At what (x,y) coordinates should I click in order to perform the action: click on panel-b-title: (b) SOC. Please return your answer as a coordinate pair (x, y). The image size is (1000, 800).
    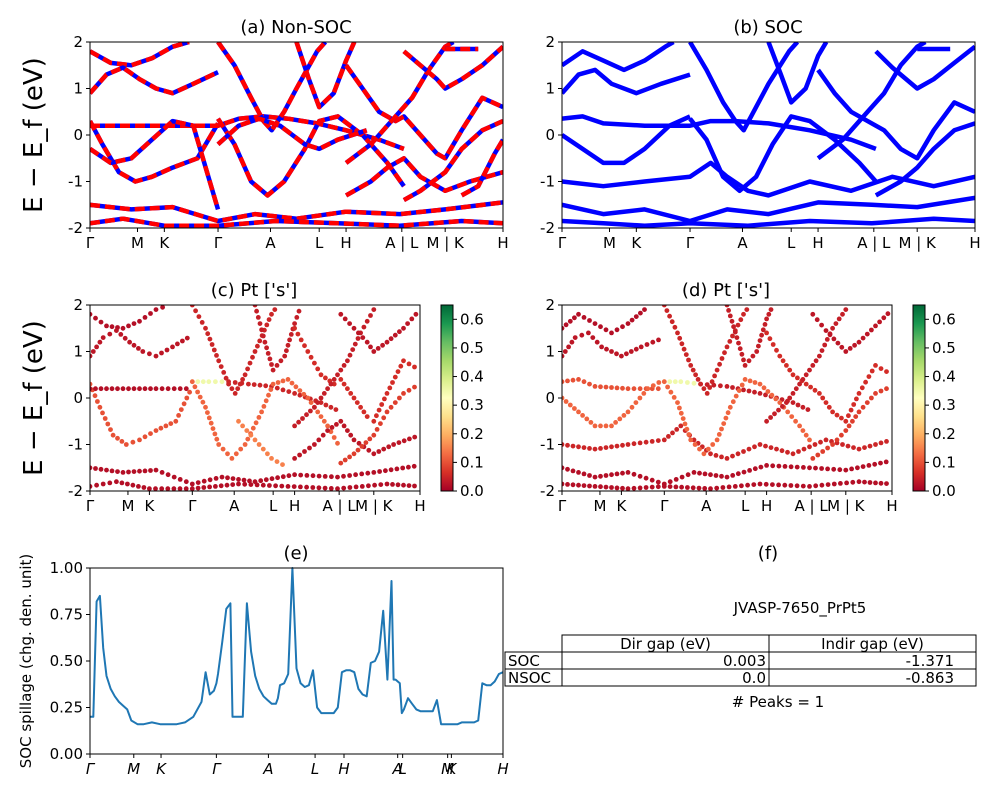
    Looking at the image, I should click on (767, 27).